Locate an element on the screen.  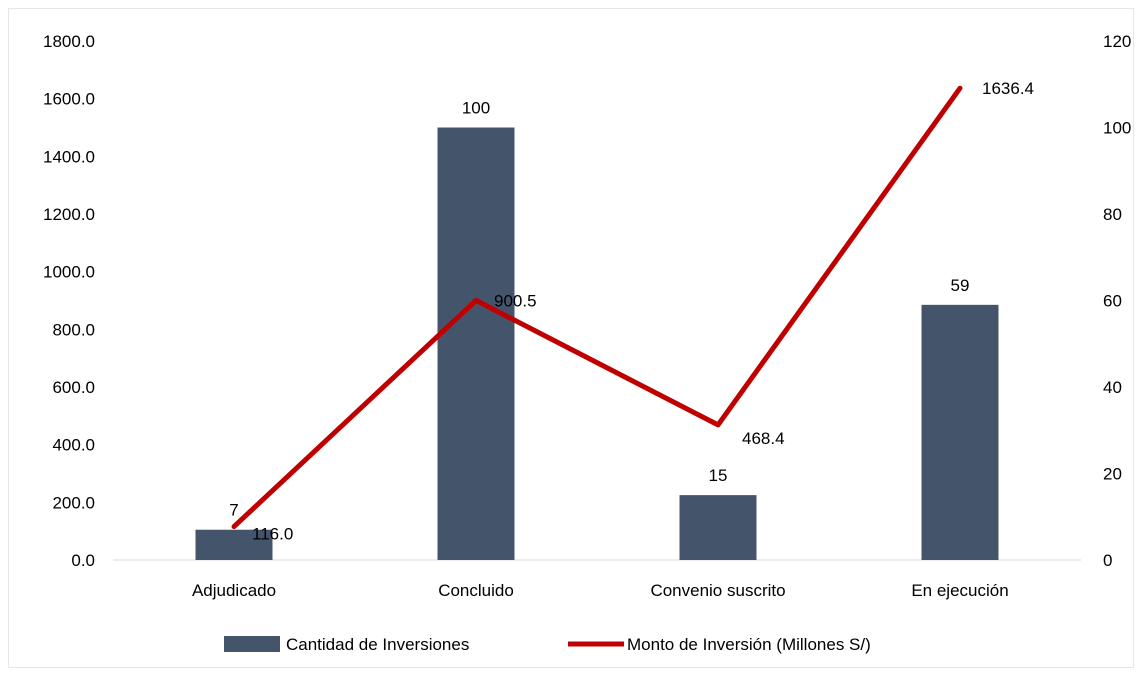
bar-data-label: 59 is located at coordinates (960, 285).